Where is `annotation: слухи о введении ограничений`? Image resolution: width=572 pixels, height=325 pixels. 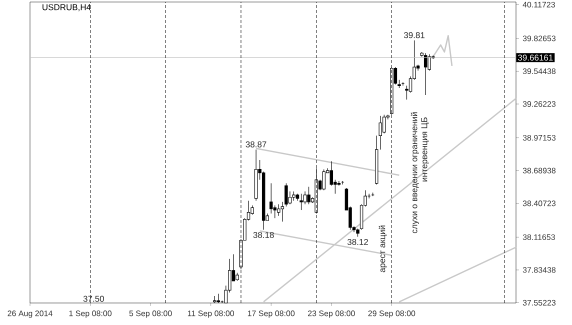
annotation: слухи о введении ограничений is located at coordinates (414, 173).